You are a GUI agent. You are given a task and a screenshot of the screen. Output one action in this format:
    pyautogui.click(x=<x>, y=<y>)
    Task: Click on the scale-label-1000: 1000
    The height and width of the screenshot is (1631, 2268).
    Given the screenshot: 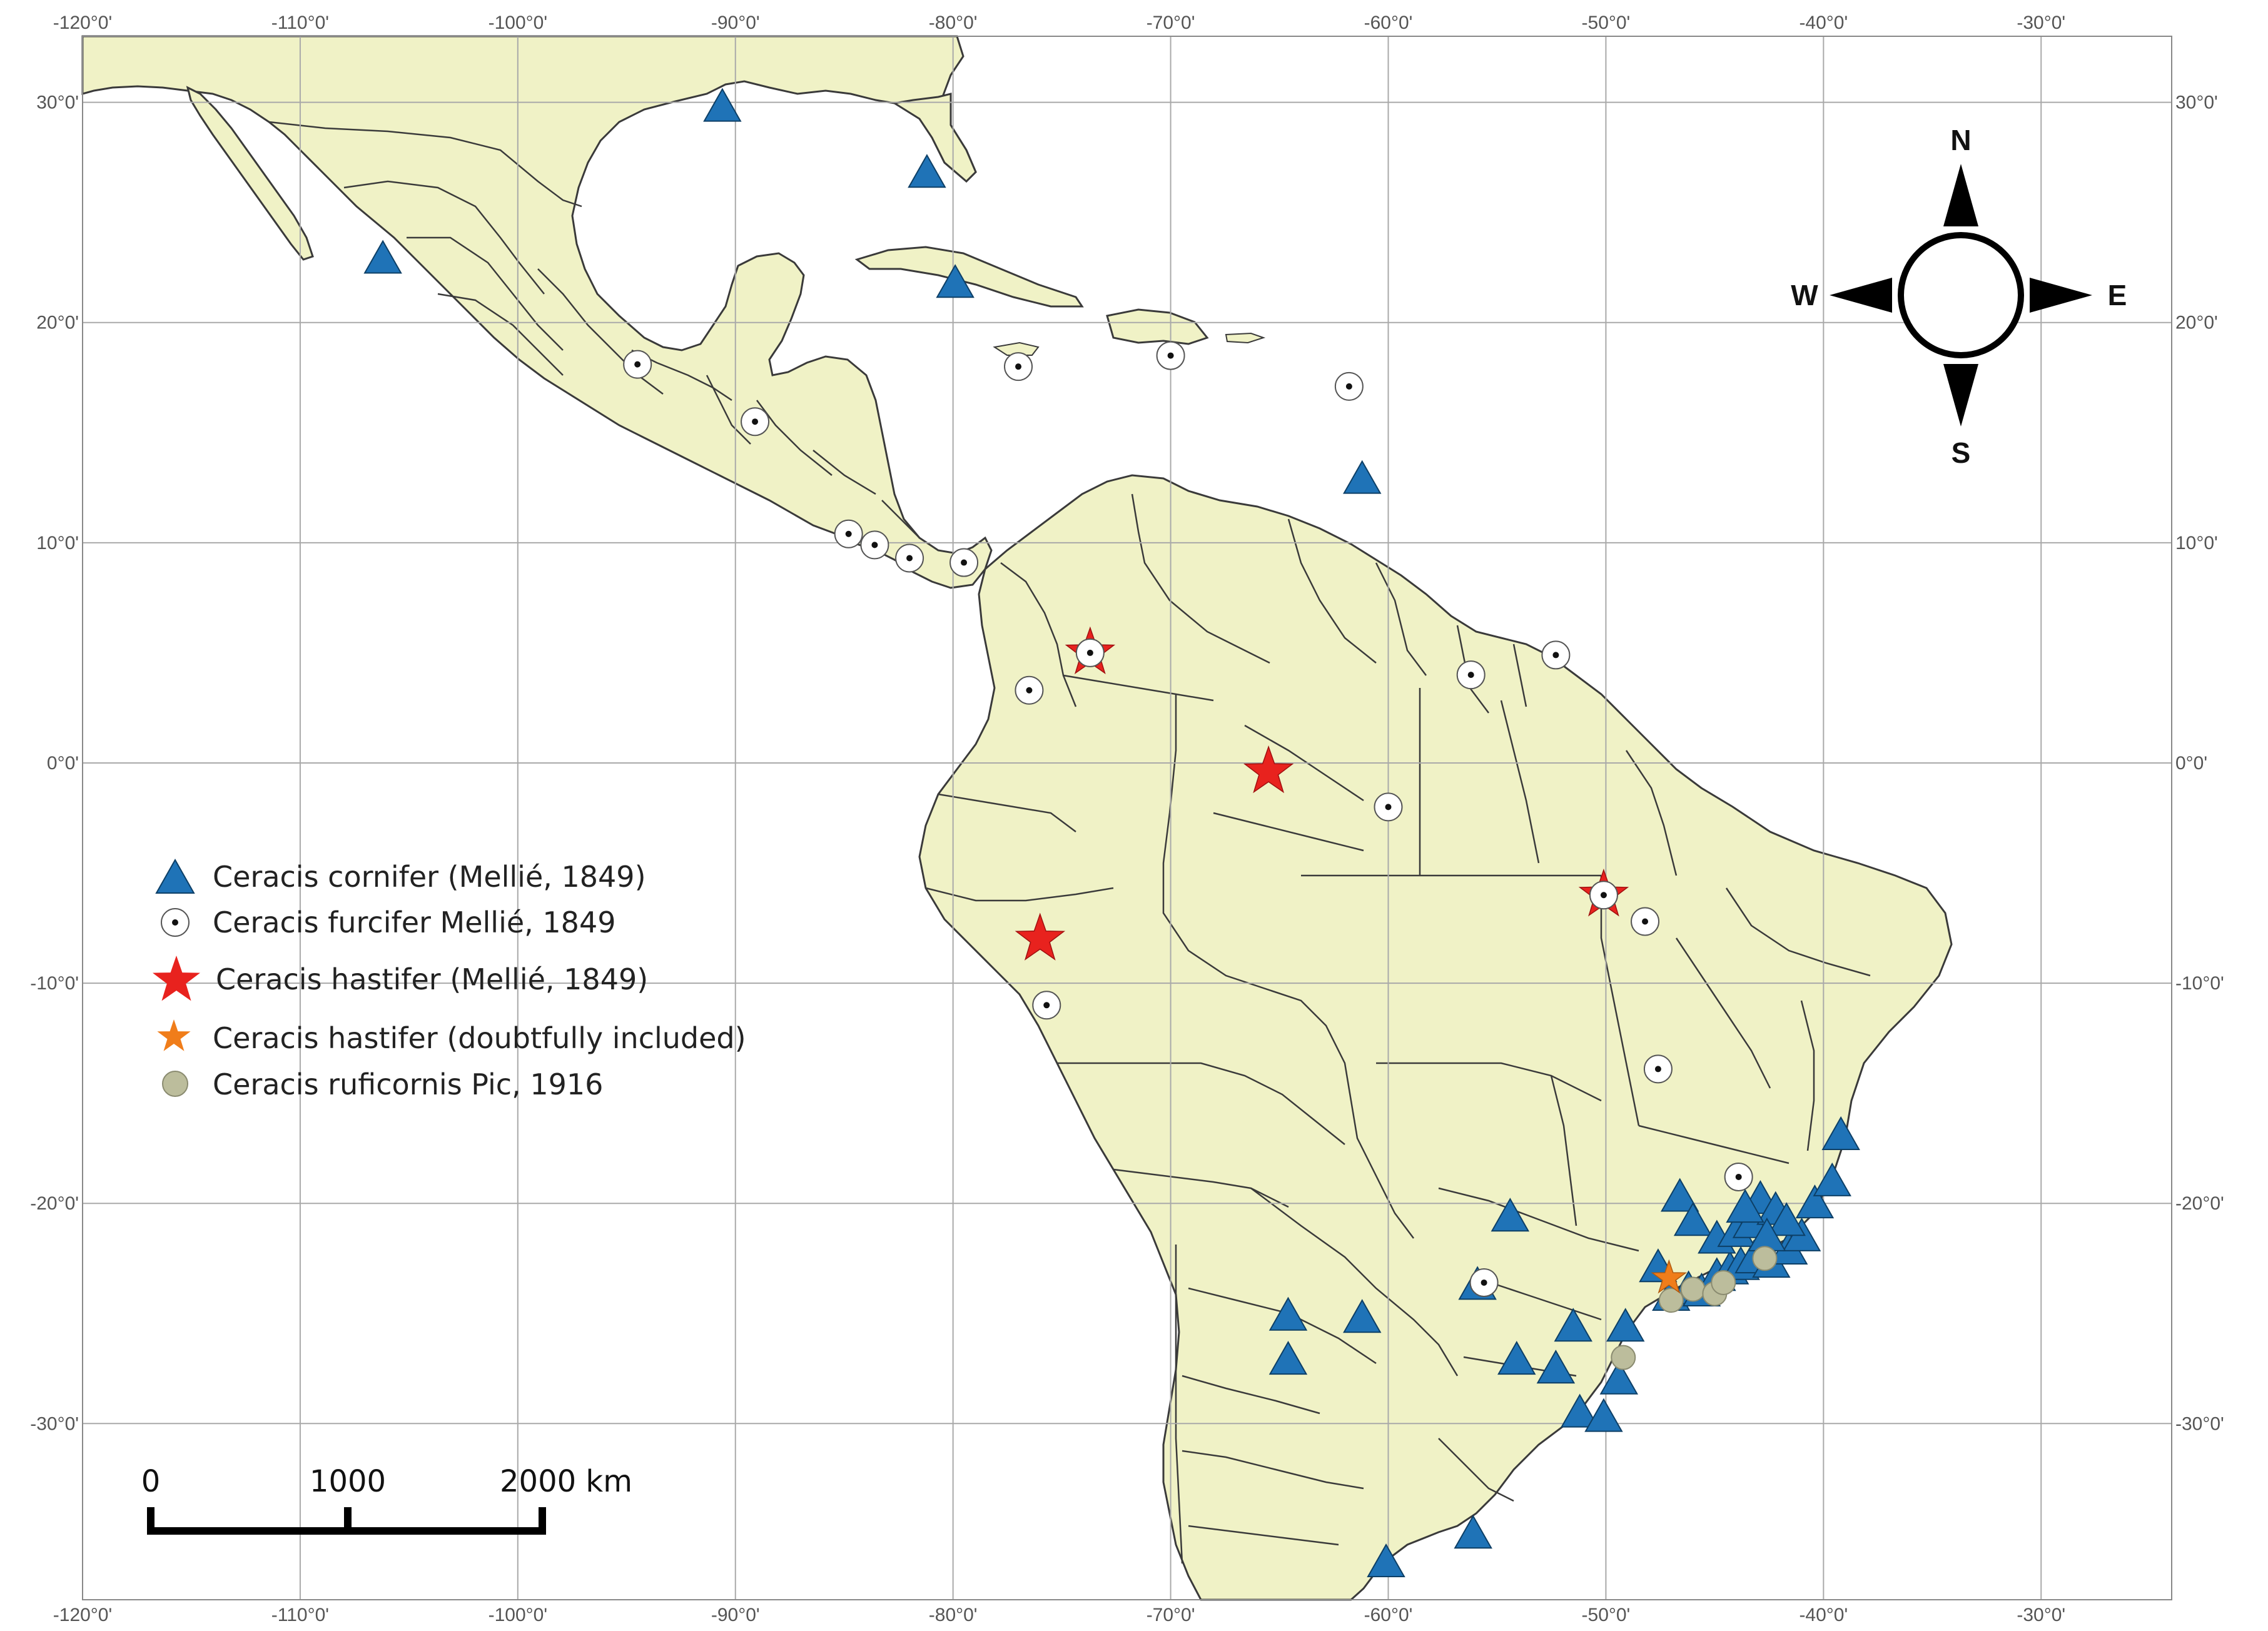 What is the action you would take?
    pyautogui.click(x=348, y=1481)
    